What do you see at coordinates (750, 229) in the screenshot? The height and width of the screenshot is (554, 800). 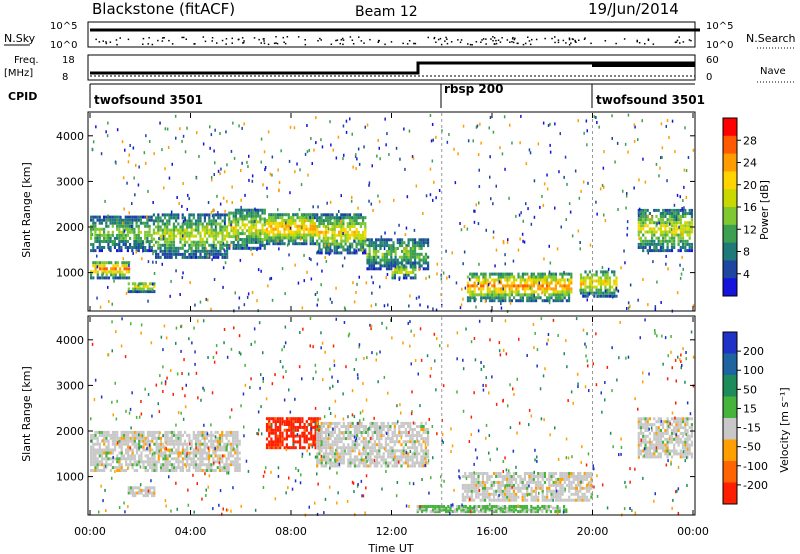 I see `colorbar-tick-label: 12` at bounding box center [750, 229].